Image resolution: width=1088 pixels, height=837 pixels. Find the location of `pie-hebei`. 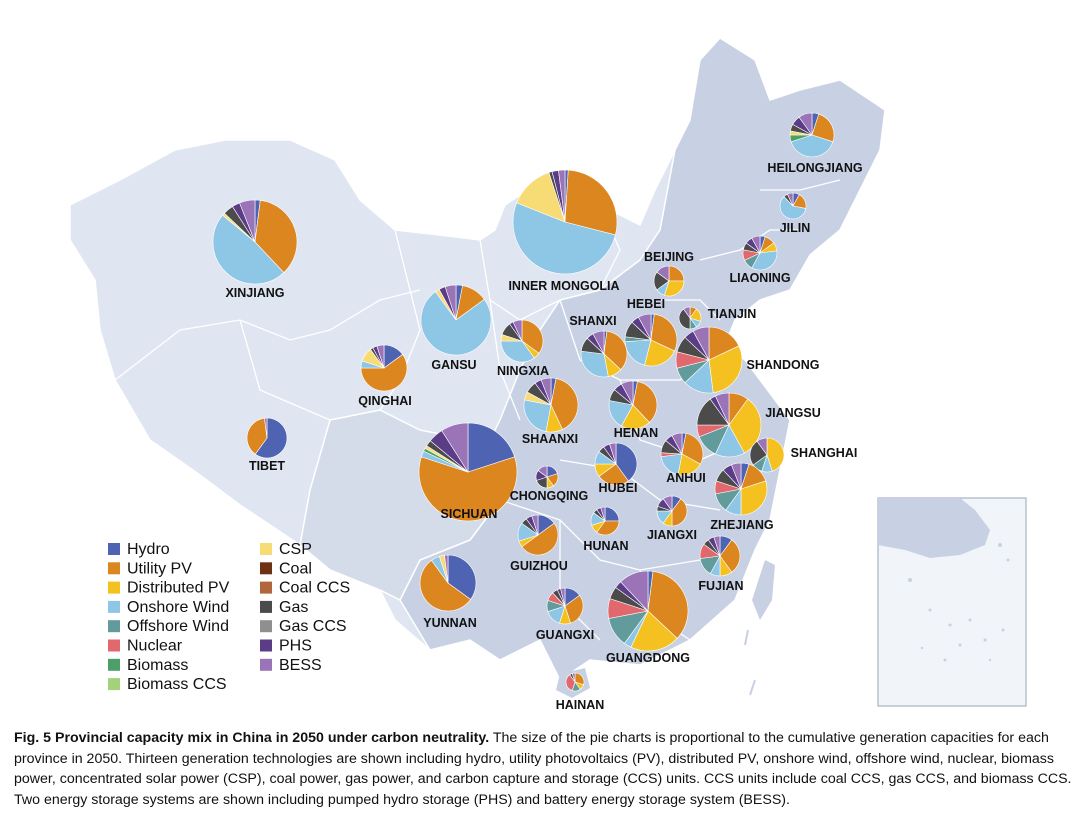

pie-hebei is located at coordinates (651, 340).